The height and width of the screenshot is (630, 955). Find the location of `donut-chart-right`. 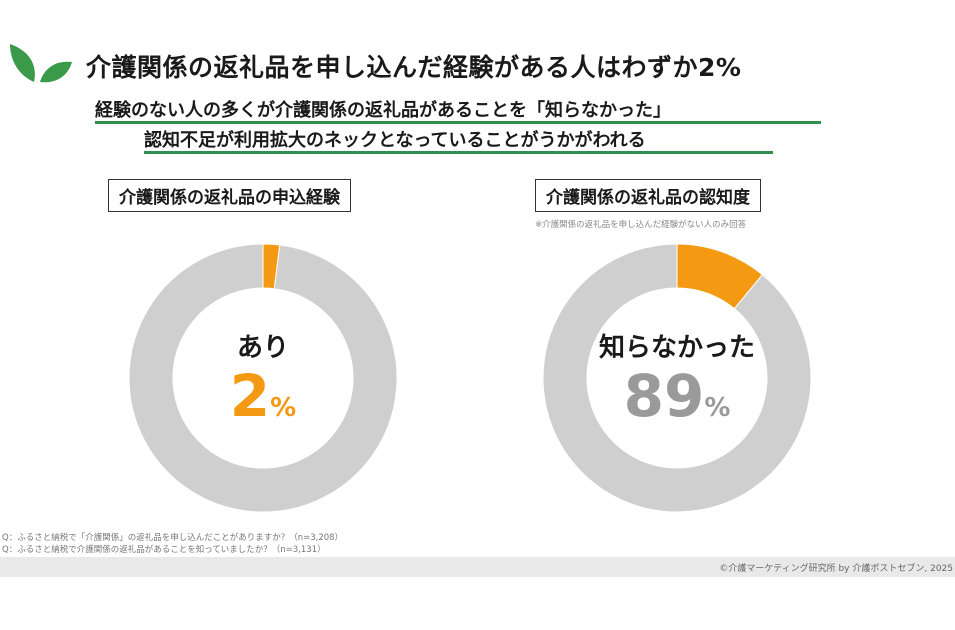

donut-chart-right is located at coordinates (677, 378).